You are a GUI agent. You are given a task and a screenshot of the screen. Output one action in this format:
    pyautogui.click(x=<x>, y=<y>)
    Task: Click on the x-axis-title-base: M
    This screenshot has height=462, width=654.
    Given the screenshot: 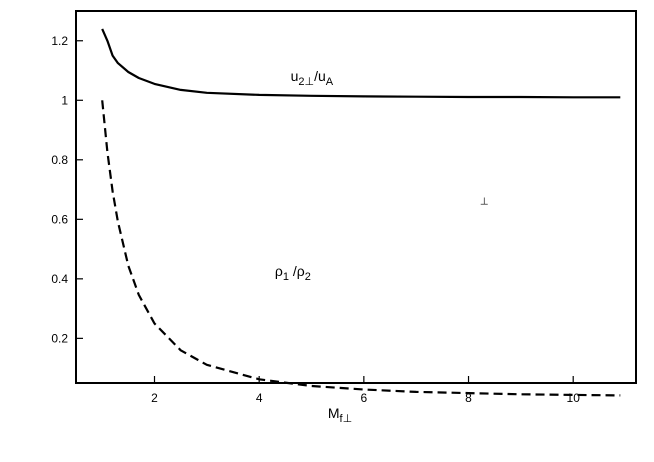 What is the action you would take?
    pyautogui.click(x=334, y=413)
    